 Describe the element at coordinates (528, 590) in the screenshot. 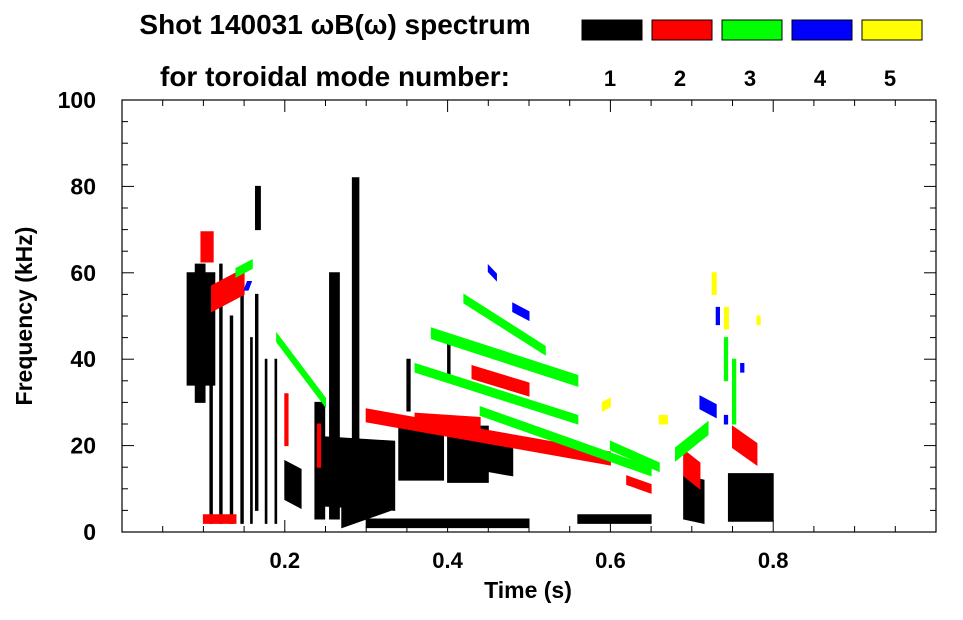

I see `x-axis-label: Time (s)` at that location.